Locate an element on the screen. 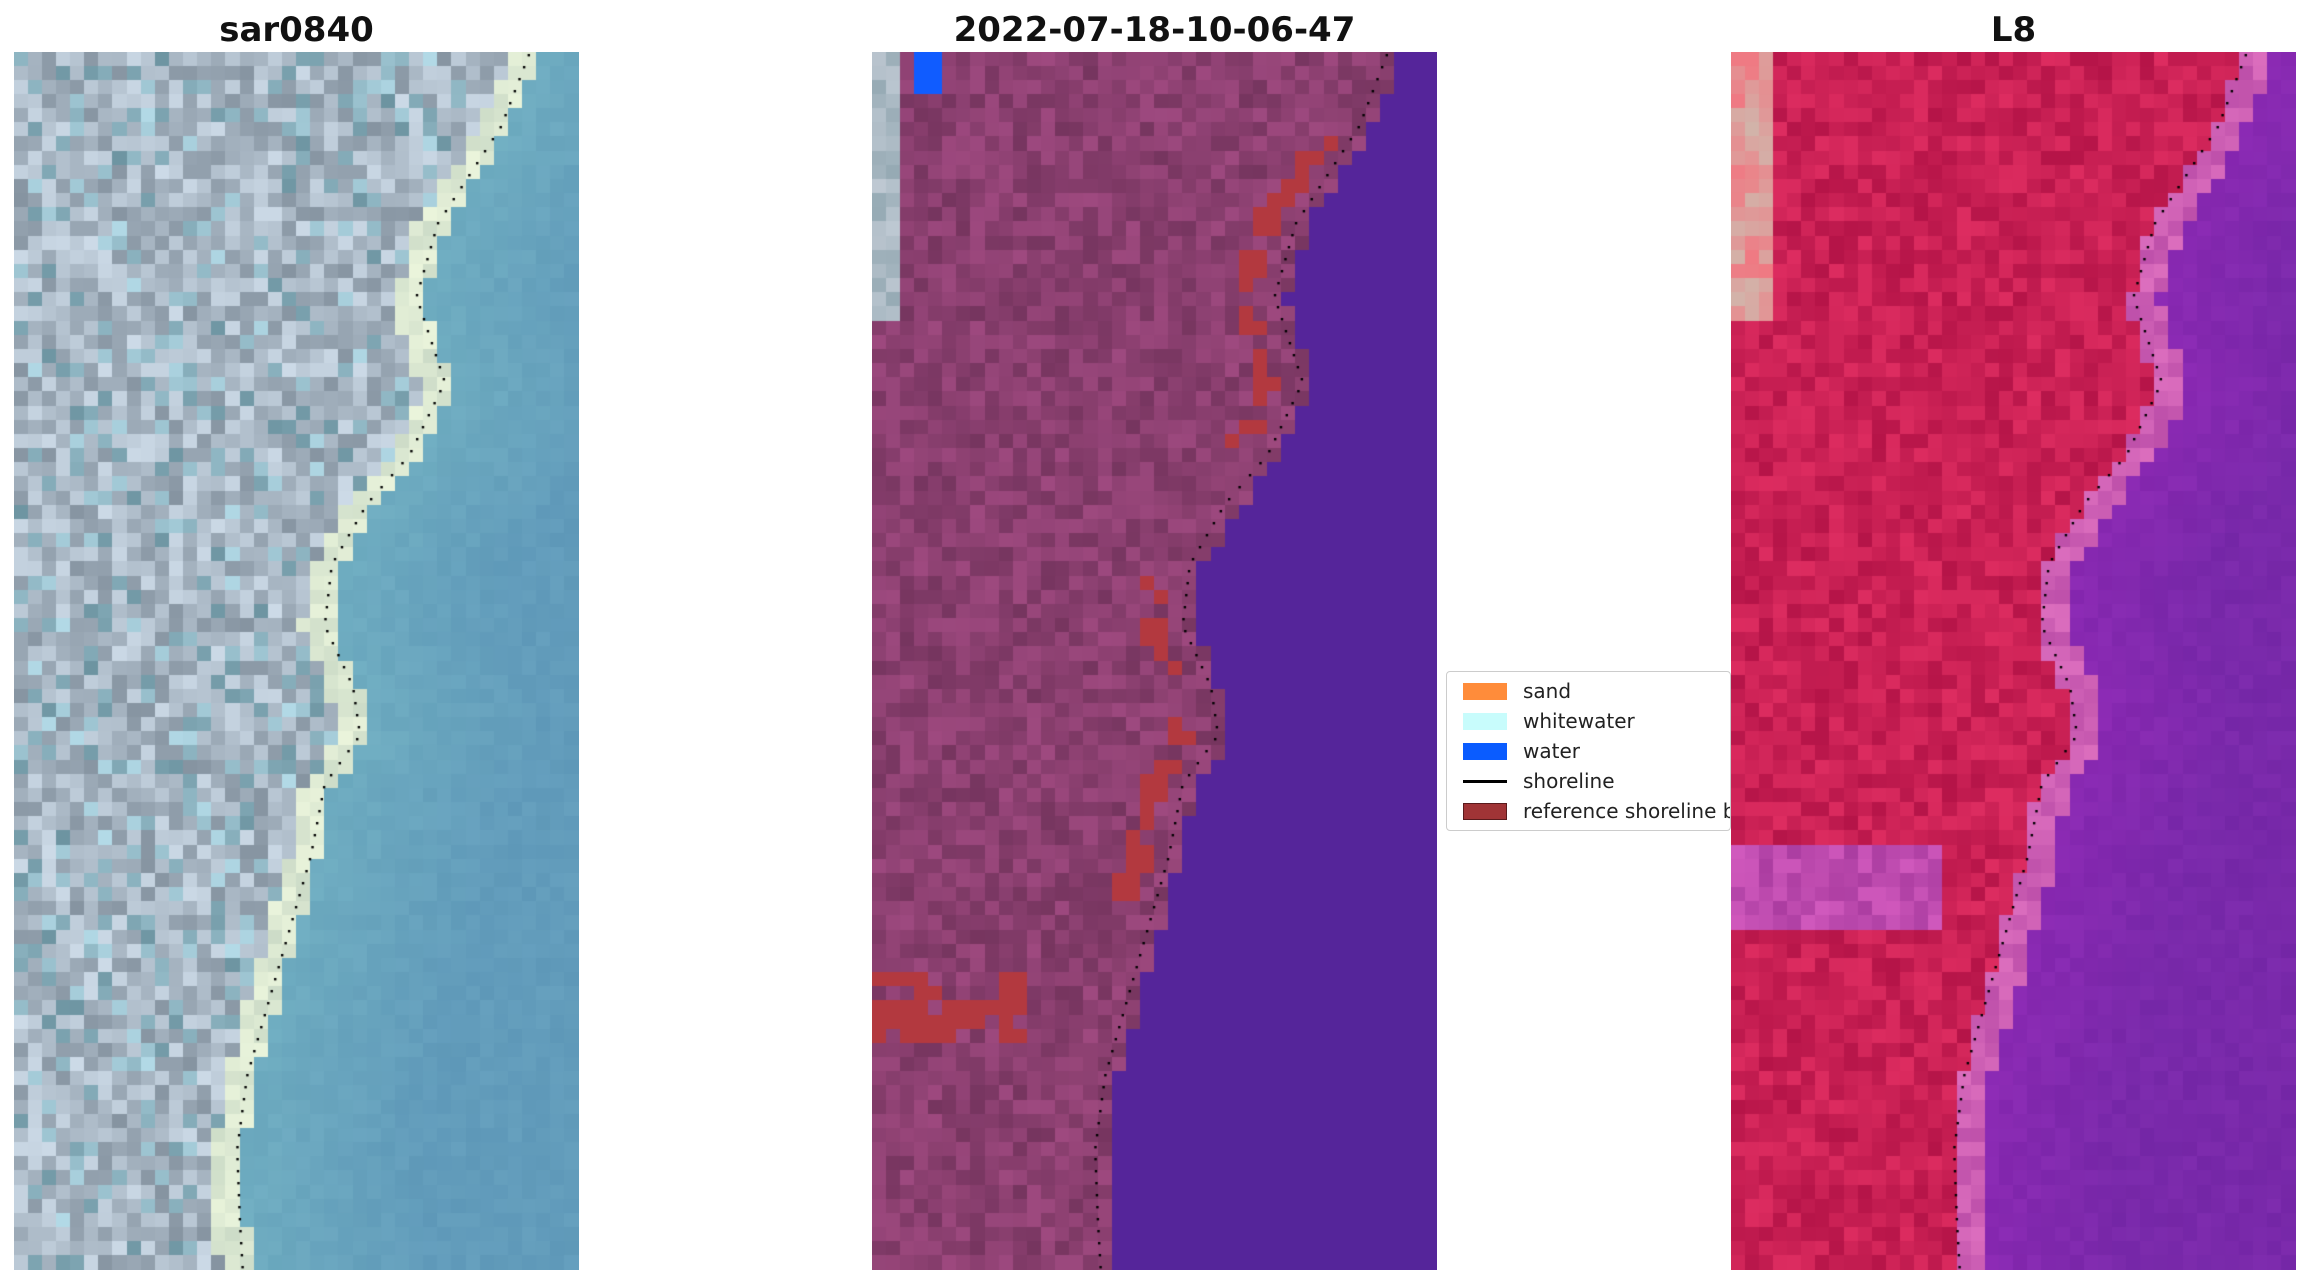  legend-item-shoreline: shoreline is located at coordinates (1592, 781).